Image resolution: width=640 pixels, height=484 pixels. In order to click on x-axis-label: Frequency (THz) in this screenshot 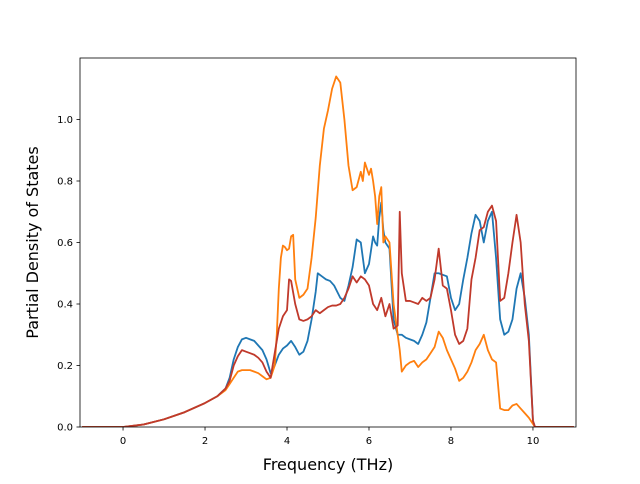, I will do `click(328, 464)`.